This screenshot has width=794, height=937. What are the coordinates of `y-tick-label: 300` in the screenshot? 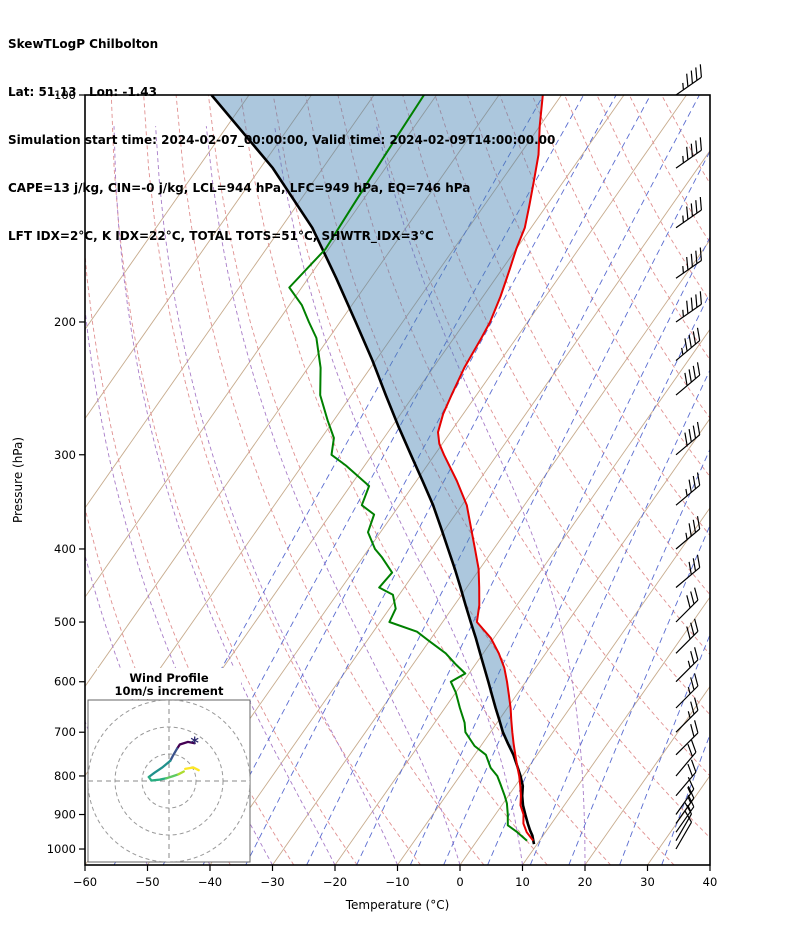 It's located at (65, 455).